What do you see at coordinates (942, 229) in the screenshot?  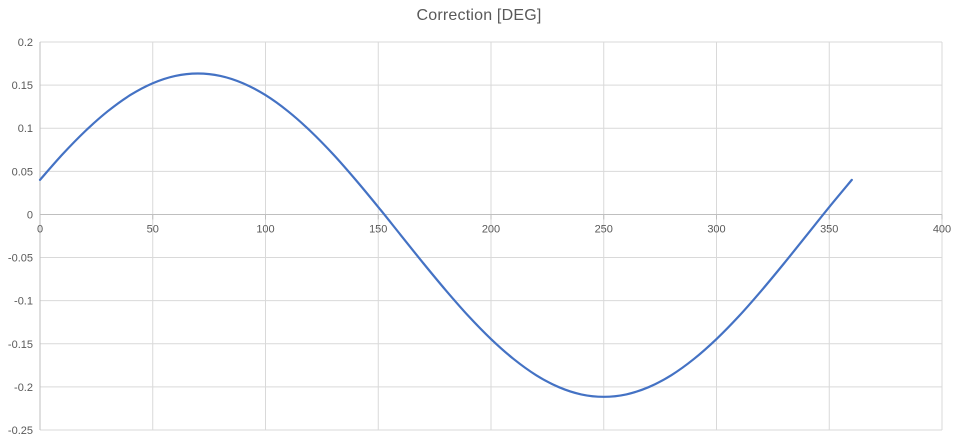 I see `x-tick-label: 400` at bounding box center [942, 229].